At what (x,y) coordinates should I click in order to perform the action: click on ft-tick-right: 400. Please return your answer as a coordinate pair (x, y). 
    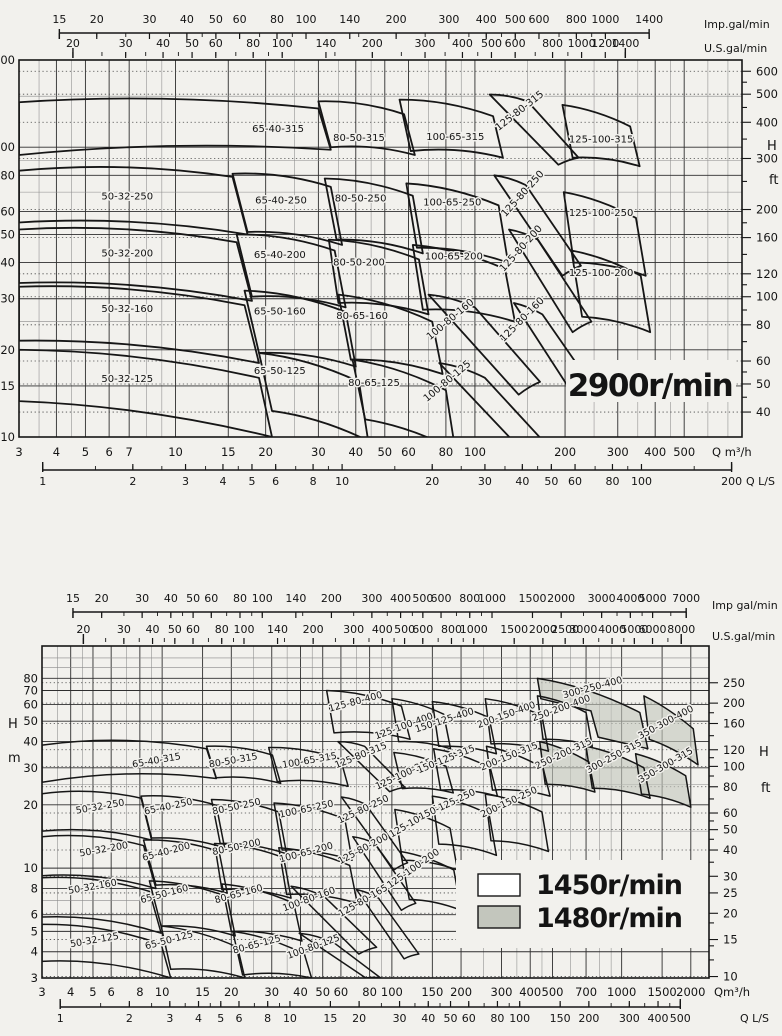
    Looking at the image, I should click on (767, 122).